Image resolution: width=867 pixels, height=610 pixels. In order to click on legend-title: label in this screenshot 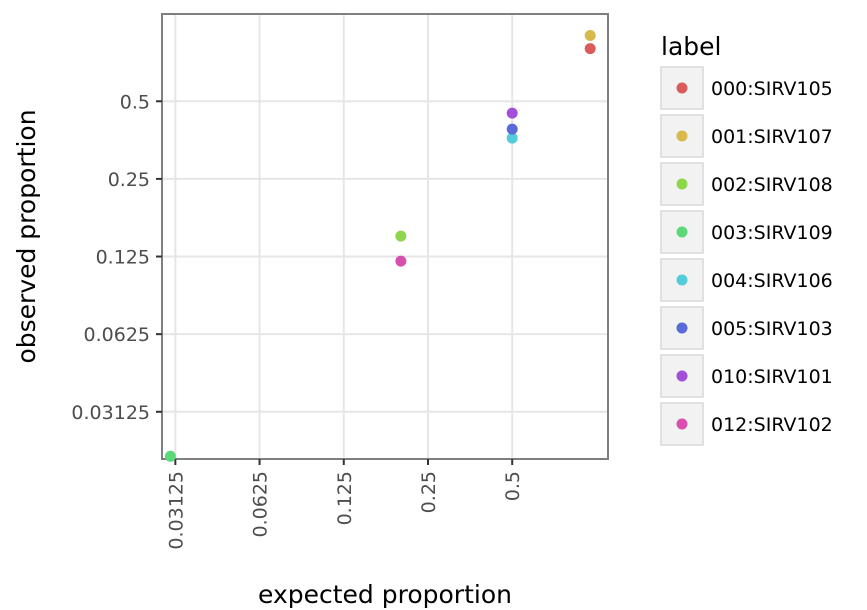, I will do `click(691, 46)`.